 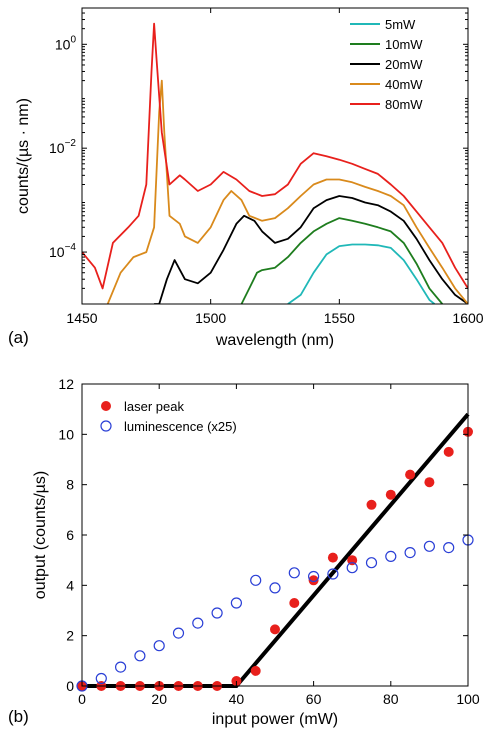 What do you see at coordinates (275, 719) in the screenshot?
I see `panel-b-x-label: input power (mW)` at bounding box center [275, 719].